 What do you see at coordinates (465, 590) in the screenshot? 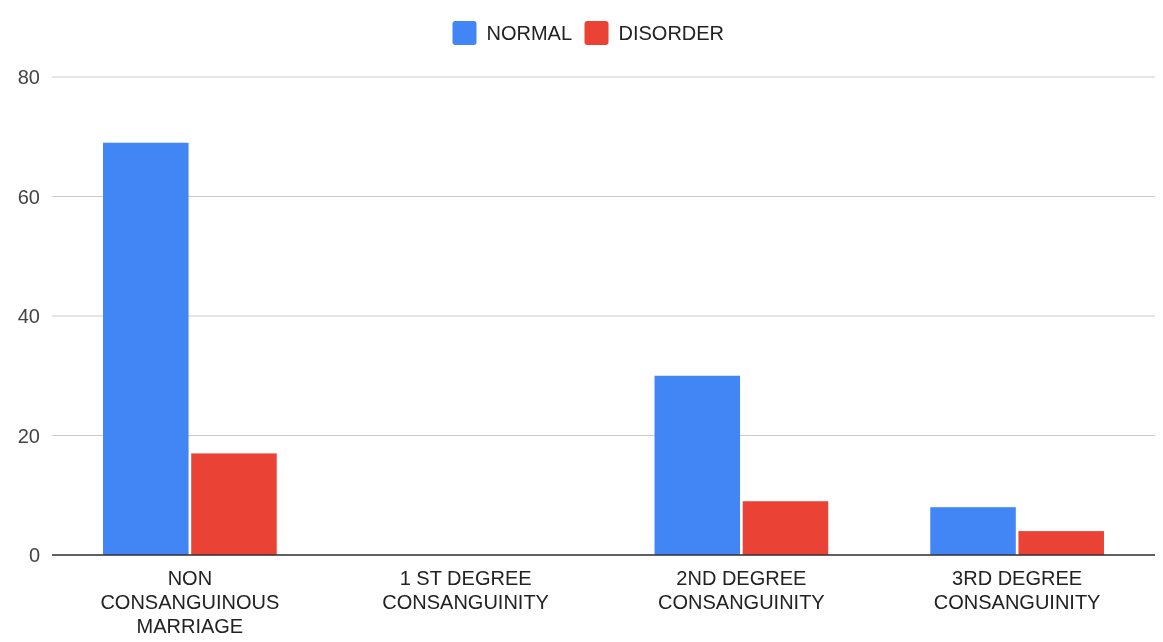
I see `x-tick-label: 1 ST DEGREE CONSANGUINITY` at bounding box center [465, 590].